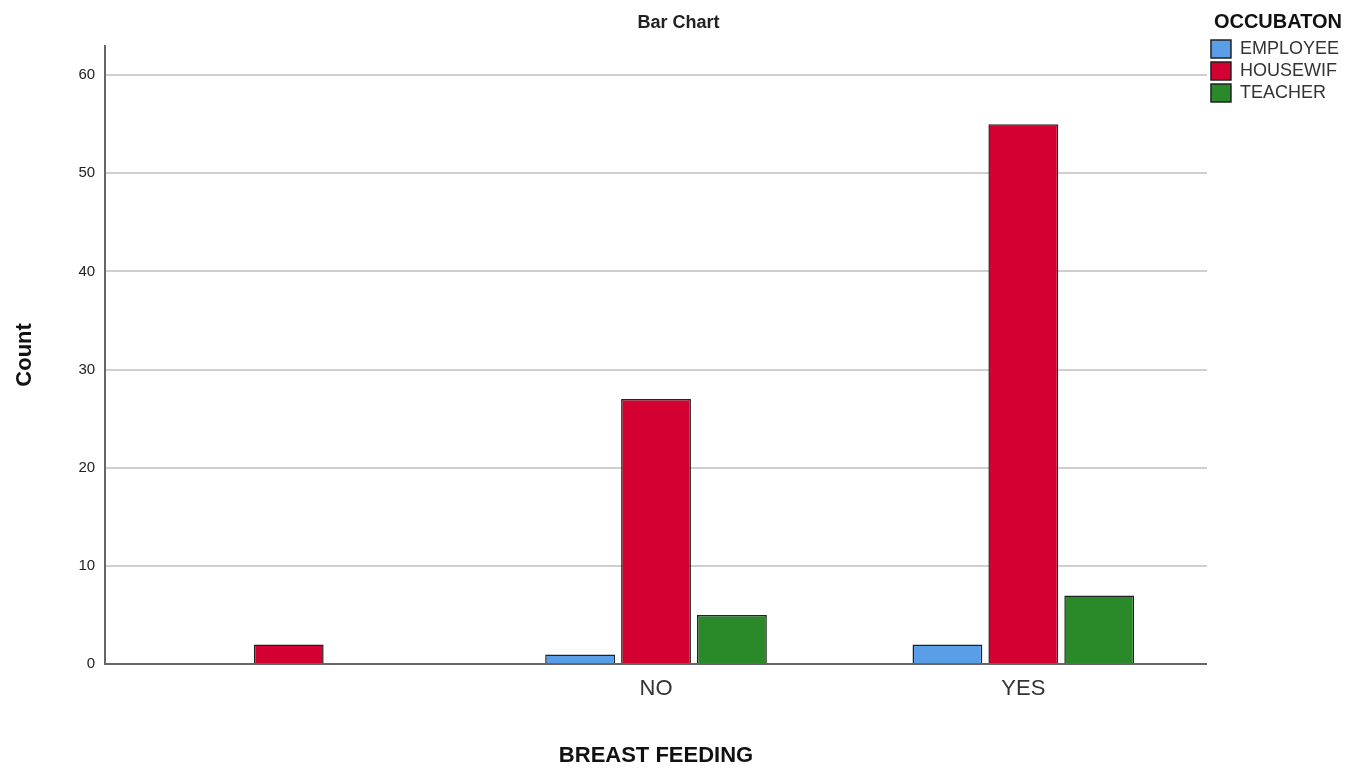 The height and width of the screenshot is (783, 1365). Describe the element at coordinates (87, 368) in the screenshot. I see `y-tick-label: 30` at that location.